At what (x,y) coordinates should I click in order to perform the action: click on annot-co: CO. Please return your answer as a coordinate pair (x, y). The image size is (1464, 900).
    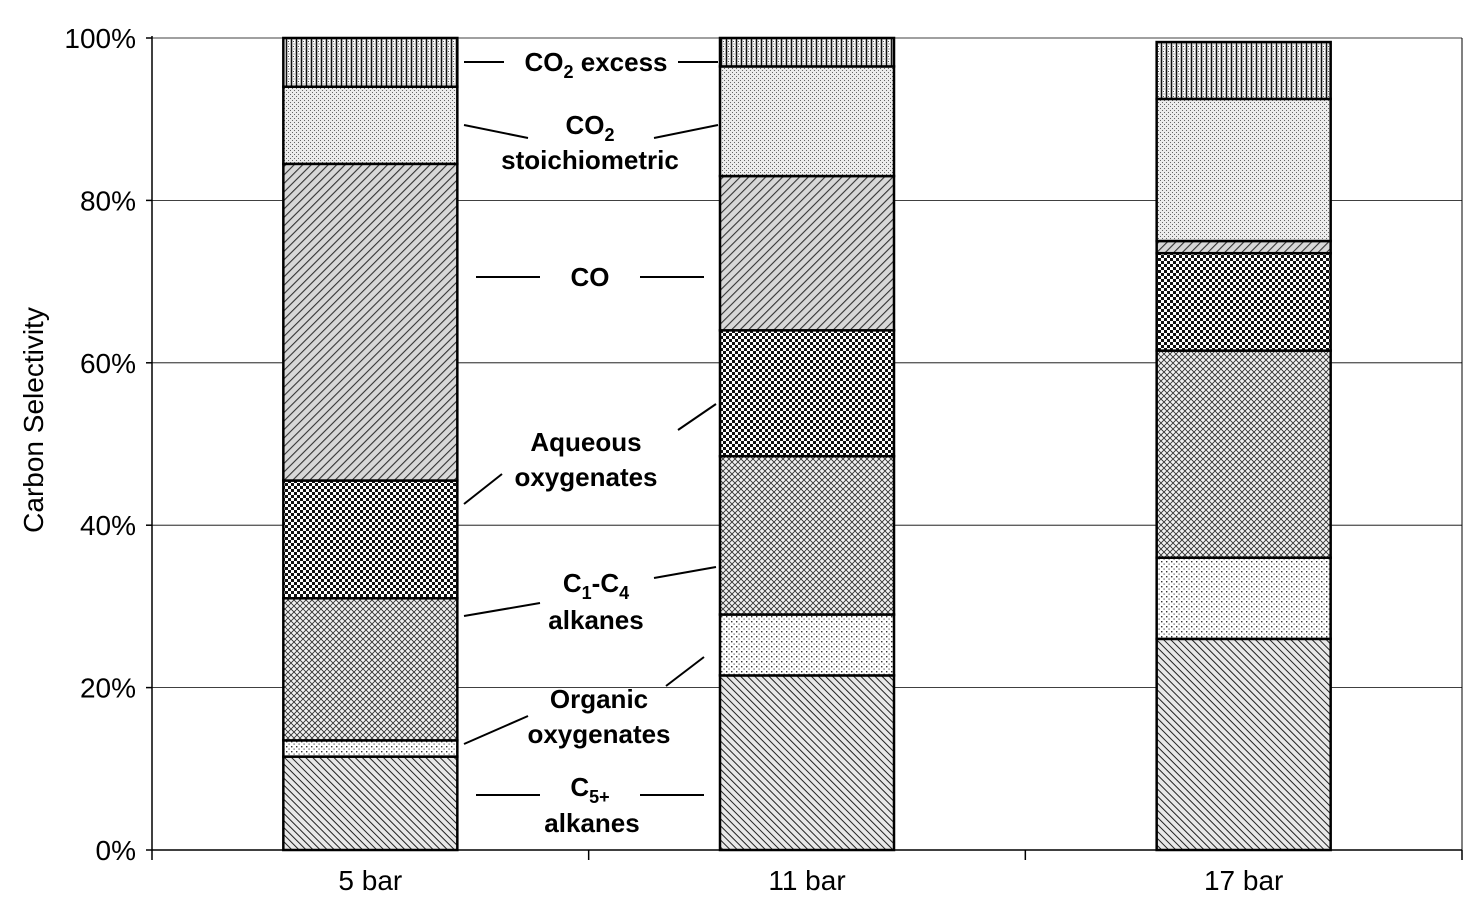
    Looking at the image, I should click on (590, 277).